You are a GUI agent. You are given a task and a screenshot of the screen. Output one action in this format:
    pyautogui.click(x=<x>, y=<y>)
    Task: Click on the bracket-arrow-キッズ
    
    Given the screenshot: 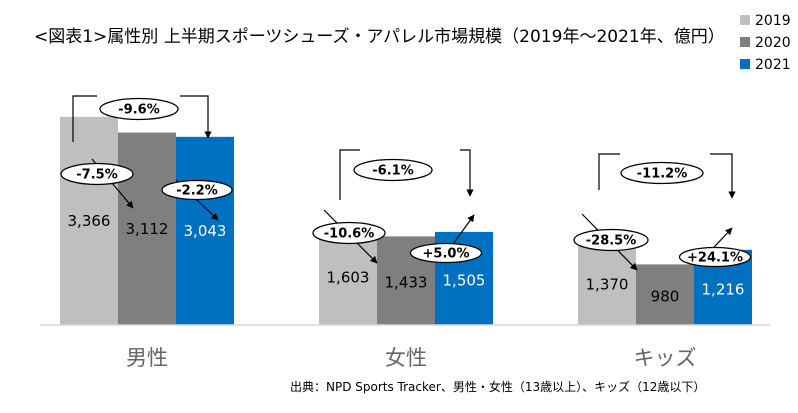 What is the action you would take?
    pyautogui.click(x=665, y=175)
    